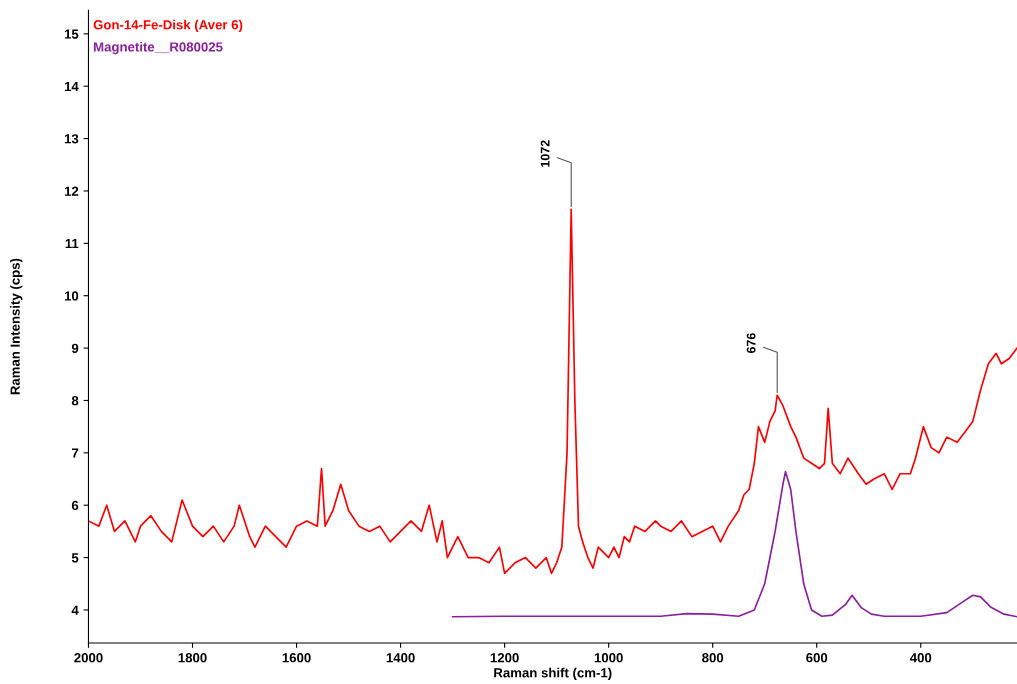 Image resolution: width=1017 pixels, height=684 pixels. I want to click on x-tick-label: 1600, so click(296, 658).